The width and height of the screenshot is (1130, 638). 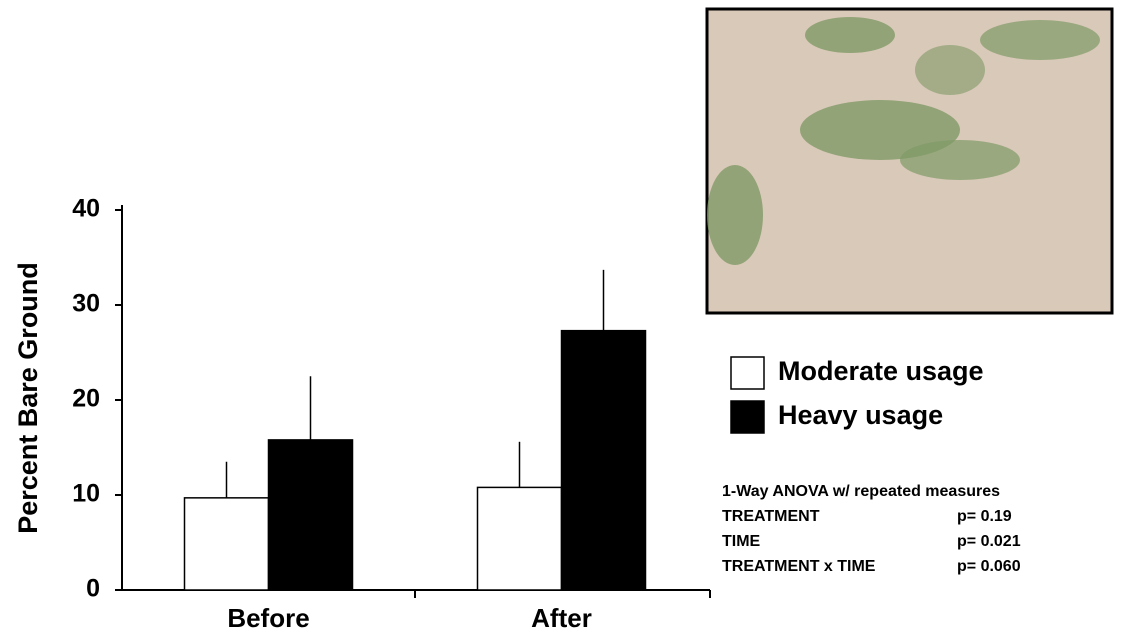 I want to click on anova-p: p= 0.19, so click(x=984, y=516).